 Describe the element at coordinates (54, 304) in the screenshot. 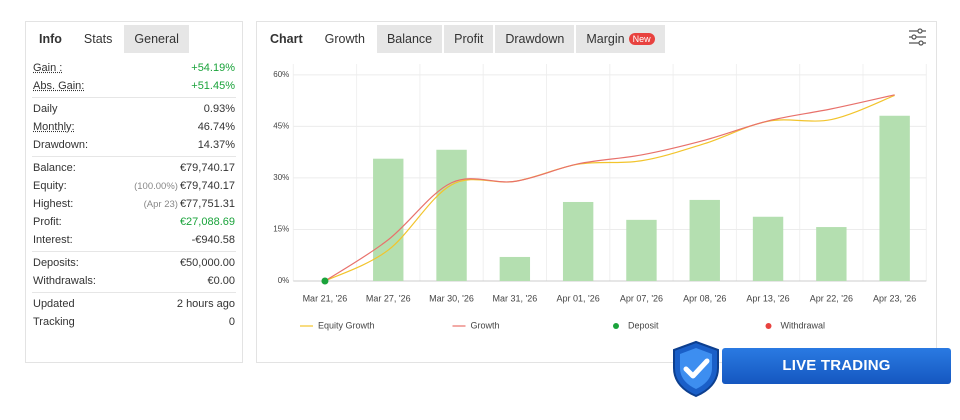

I see `stat-label: Updated` at that location.